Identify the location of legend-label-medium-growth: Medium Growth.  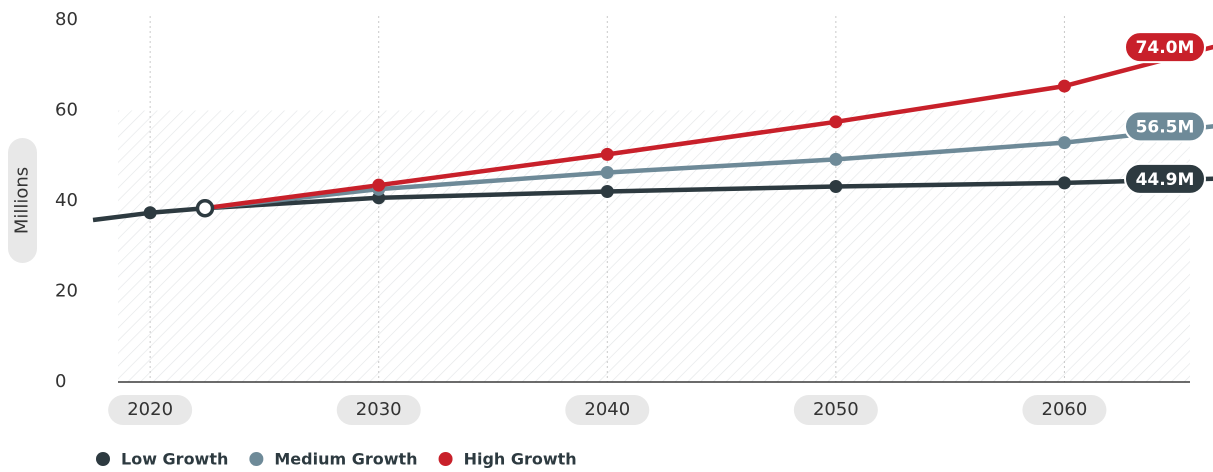
(345, 459).